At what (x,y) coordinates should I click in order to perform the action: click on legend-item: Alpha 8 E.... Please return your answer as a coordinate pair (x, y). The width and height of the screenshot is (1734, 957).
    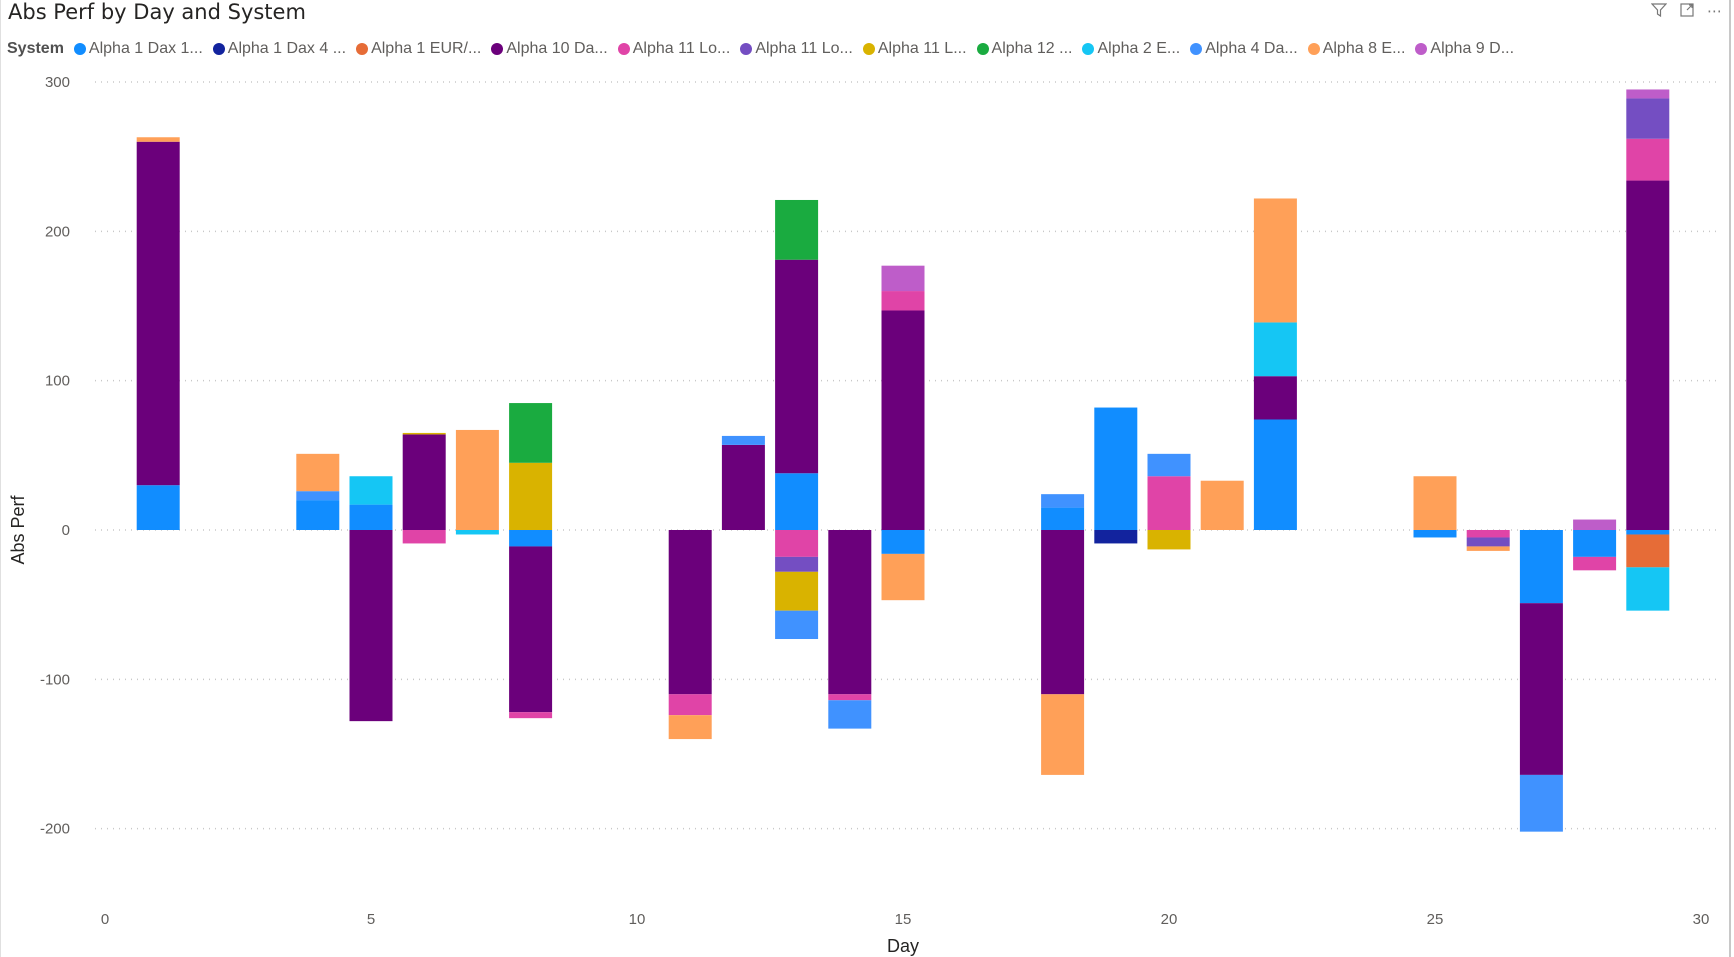
    Looking at the image, I should click on (1356, 49).